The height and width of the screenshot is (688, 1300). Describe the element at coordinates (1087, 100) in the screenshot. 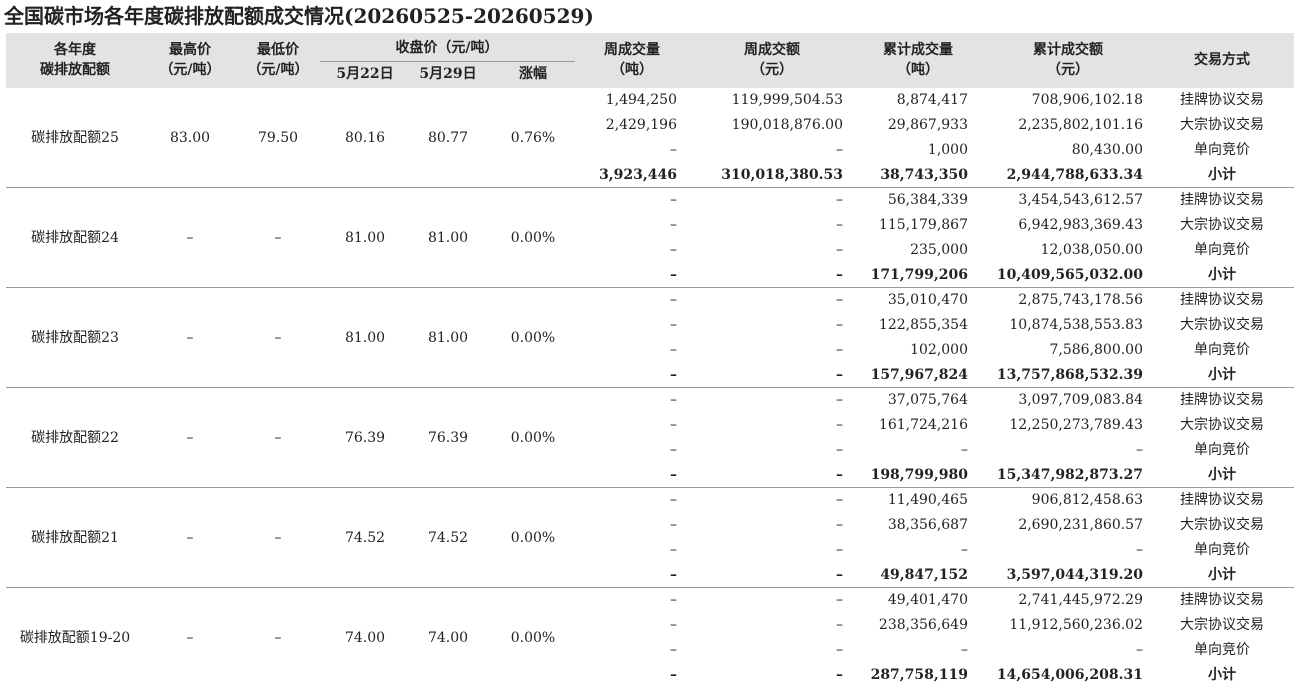

I see `cell: 708,906,102.18` at that location.